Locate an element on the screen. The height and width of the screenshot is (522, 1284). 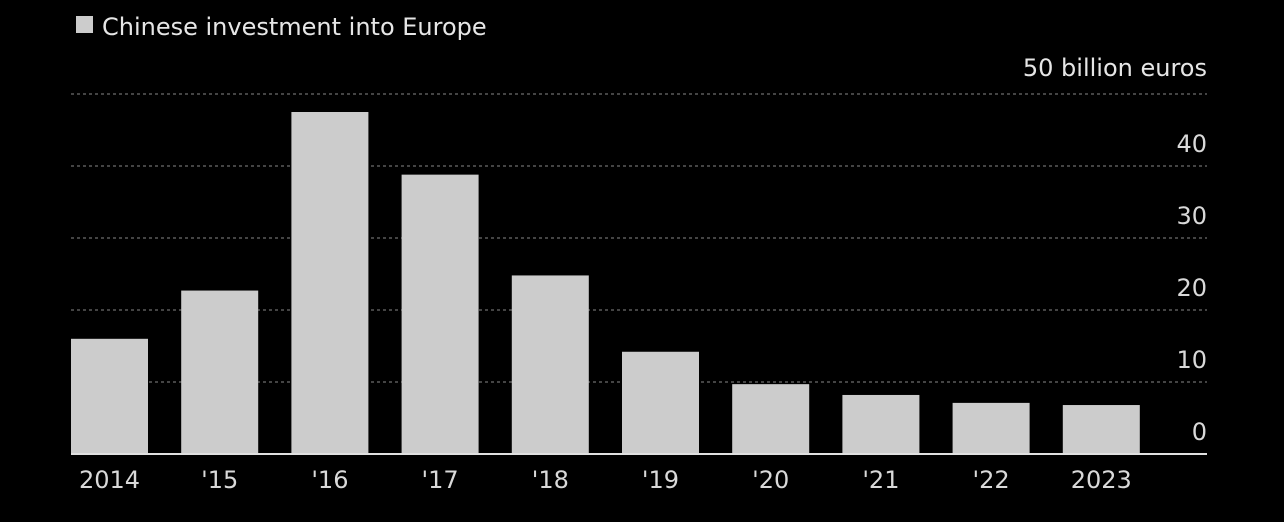
y-tick-label: 0 is located at coordinates (1199, 432).